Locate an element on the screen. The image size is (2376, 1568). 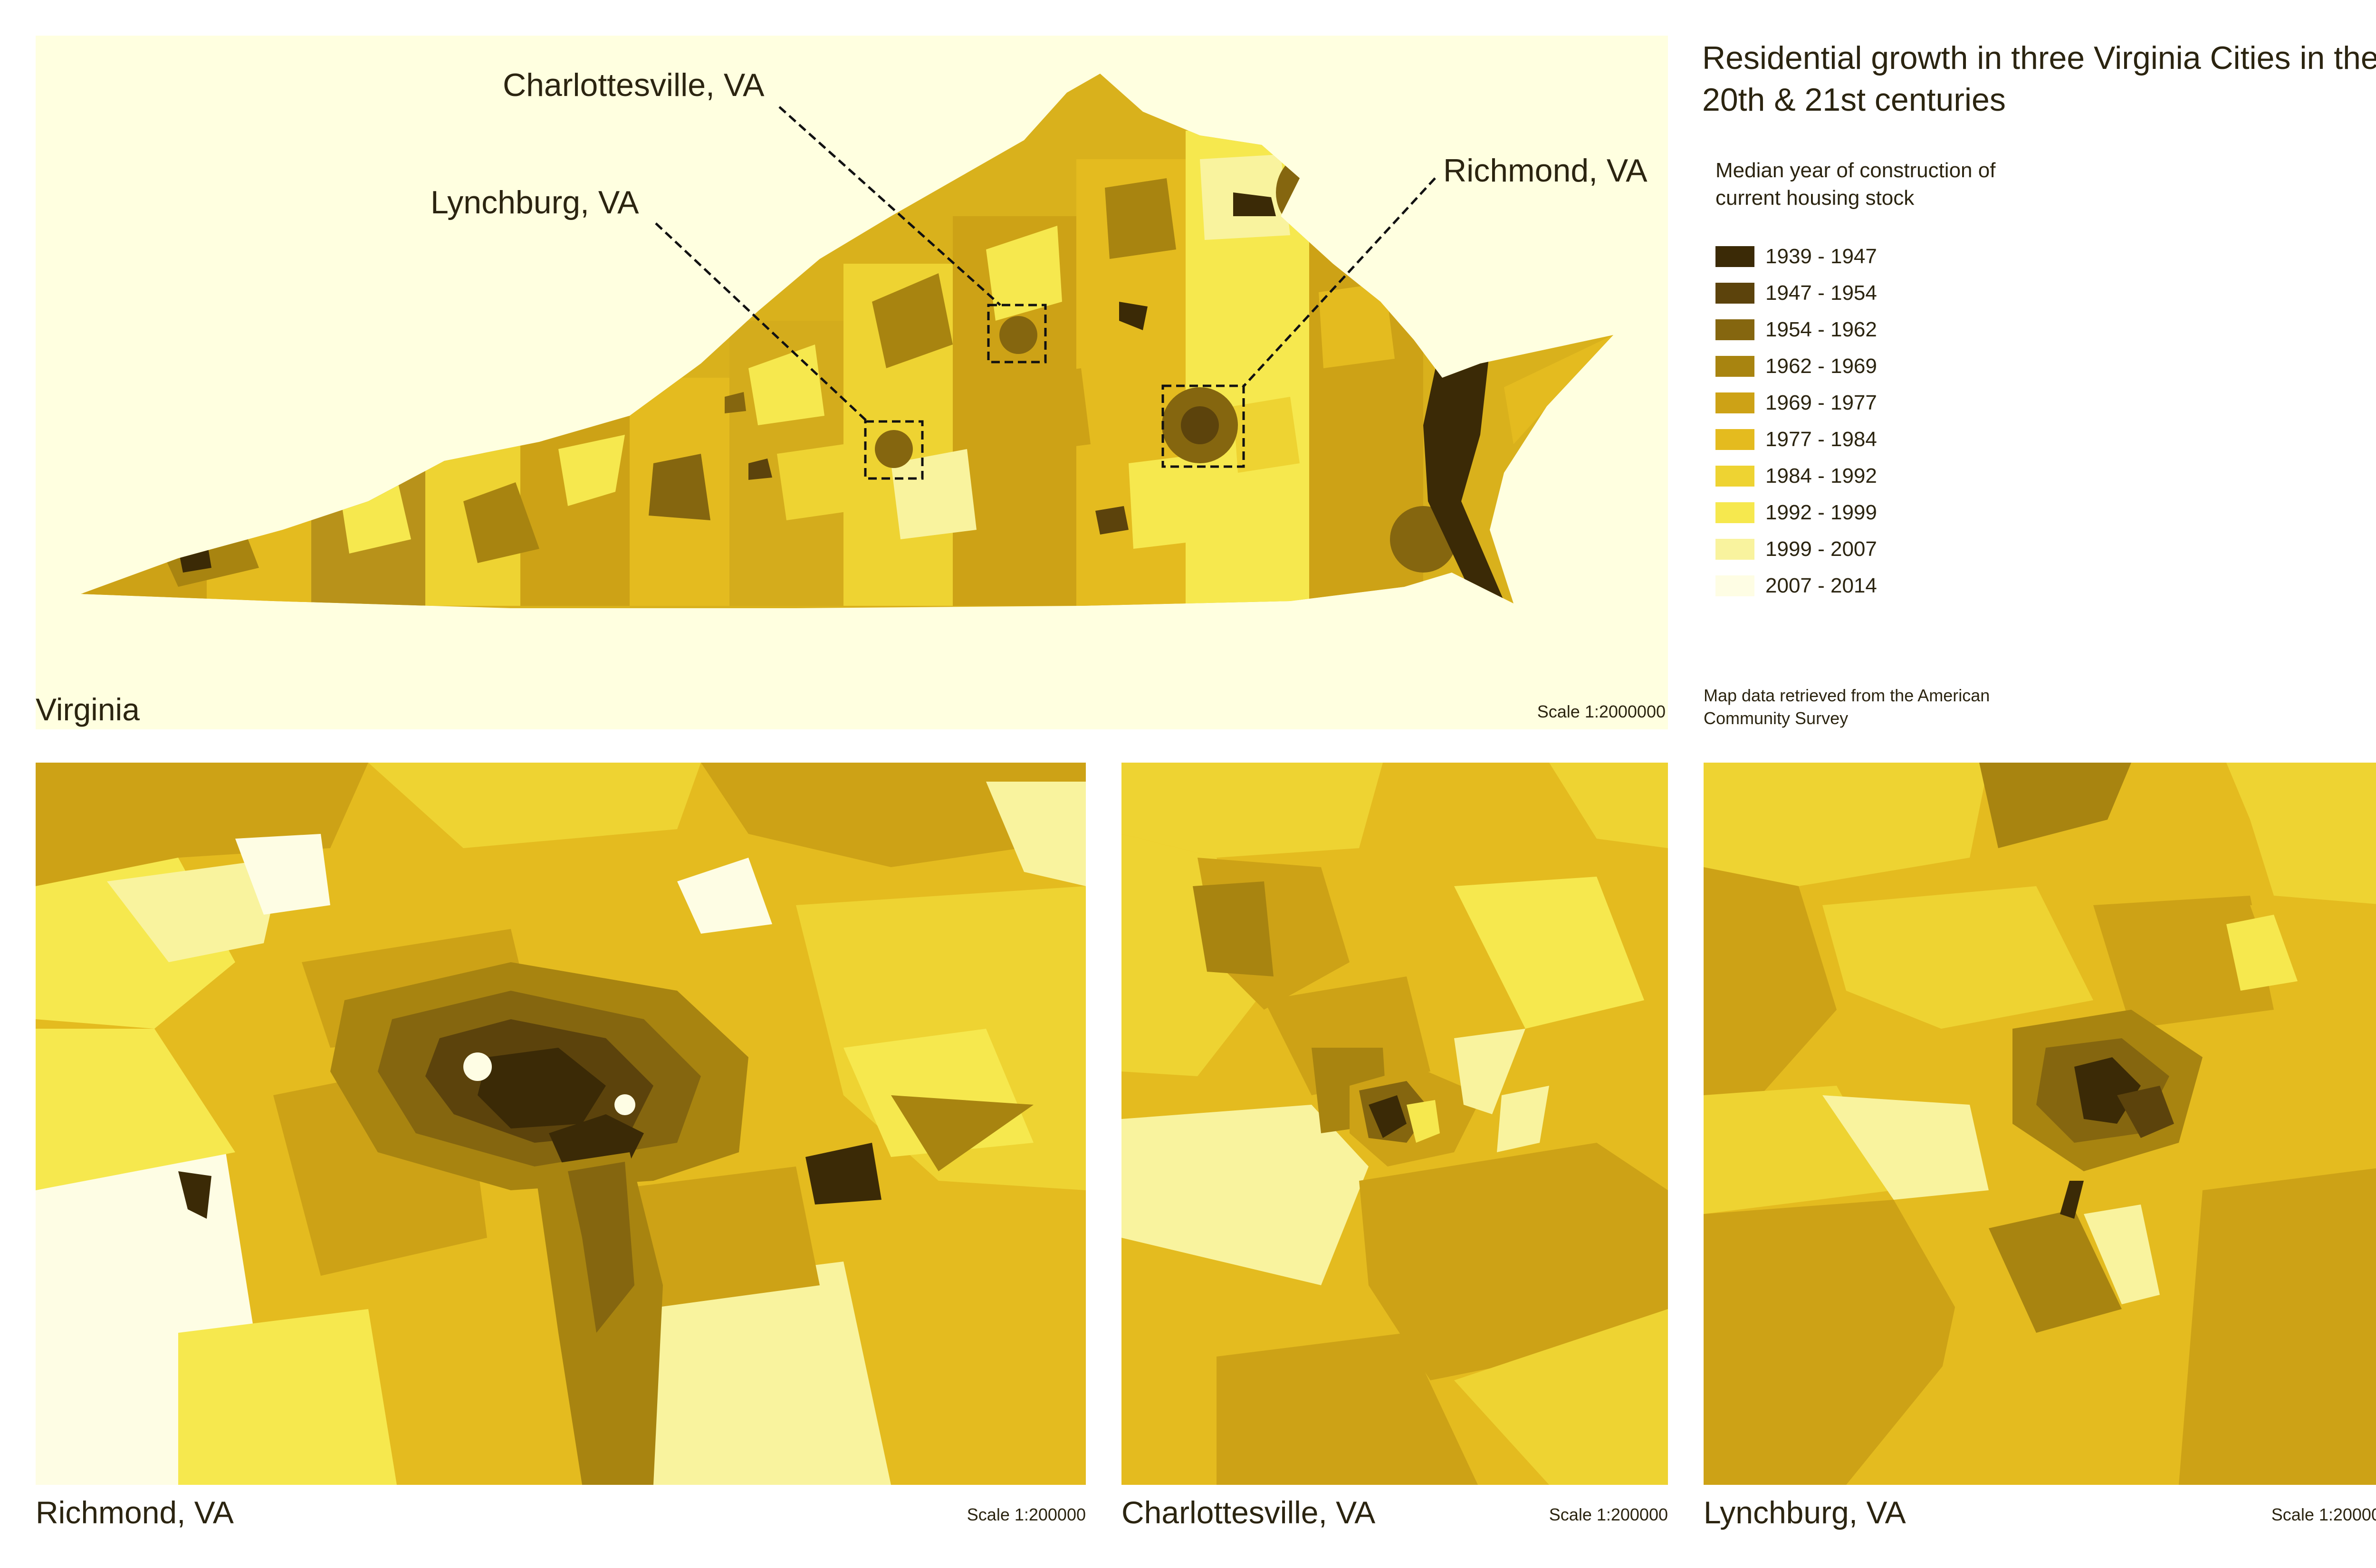
richmond-label: Richmond, VA is located at coordinates (135, 1512).